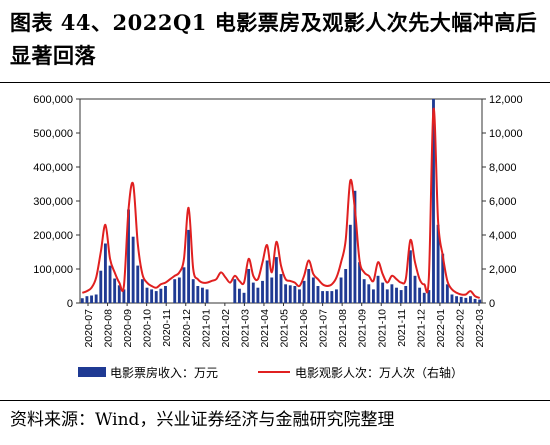 This screenshot has height=445, width=550. I want to click on y-right-tick-label: 6,000, so click(503, 202).